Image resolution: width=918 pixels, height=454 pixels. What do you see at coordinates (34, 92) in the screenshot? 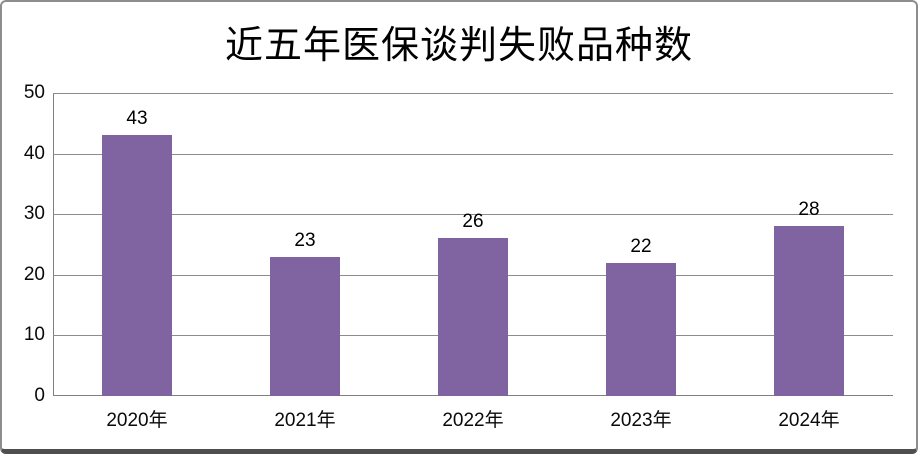
I see `y-axis-label-50: 50` at bounding box center [34, 92].